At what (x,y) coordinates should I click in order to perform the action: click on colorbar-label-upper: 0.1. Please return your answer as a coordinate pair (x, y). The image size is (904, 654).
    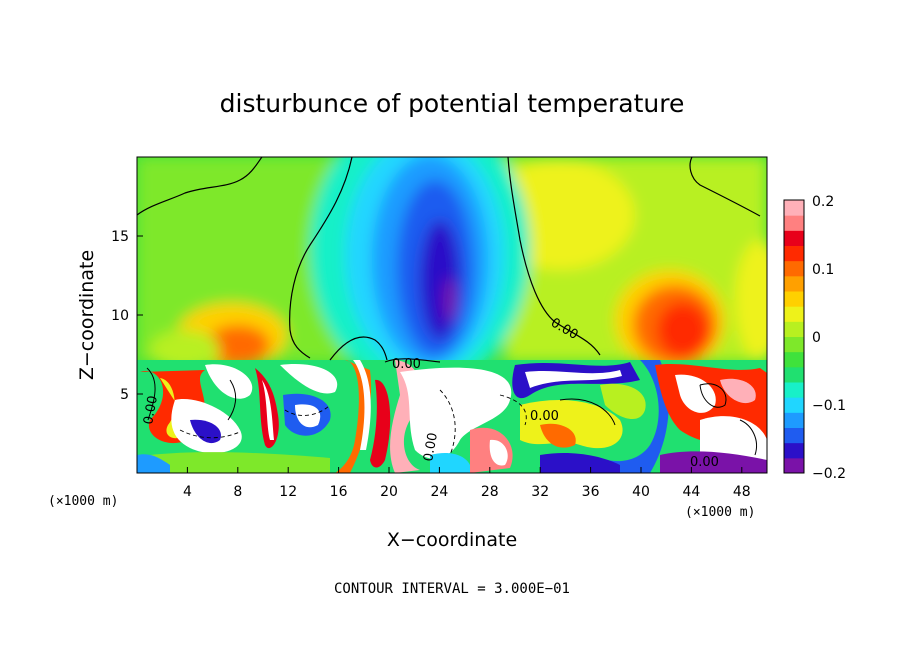
    Looking at the image, I should click on (823, 270).